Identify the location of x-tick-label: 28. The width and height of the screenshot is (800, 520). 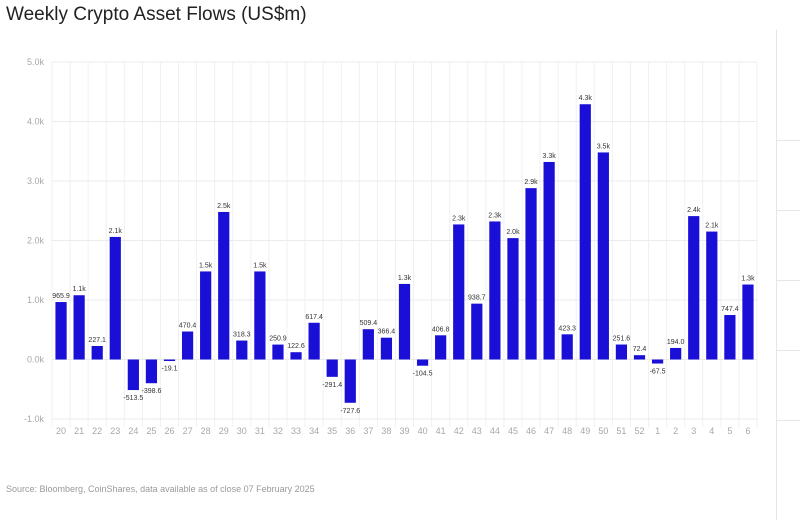
(206, 431).